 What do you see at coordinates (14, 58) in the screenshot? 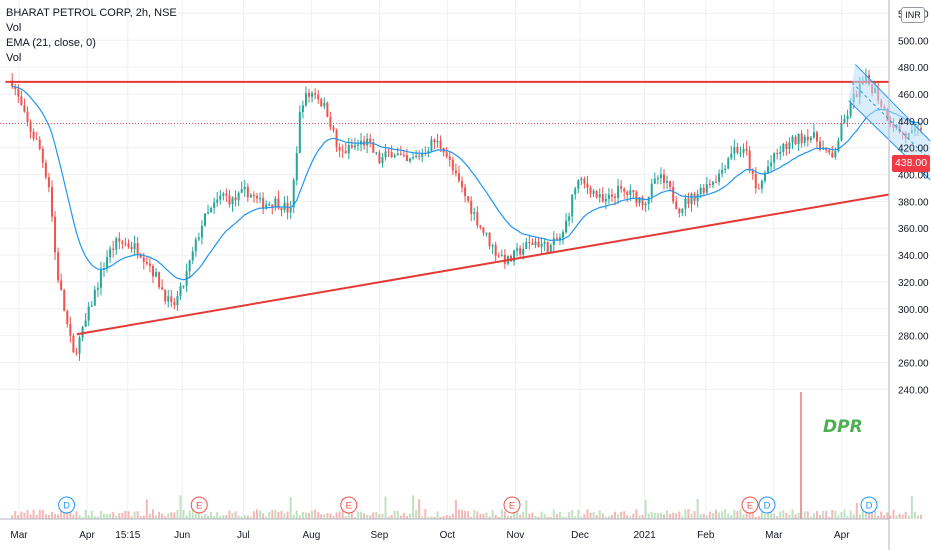
I see `legend-volume-2: Vol` at bounding box center [14, 58].